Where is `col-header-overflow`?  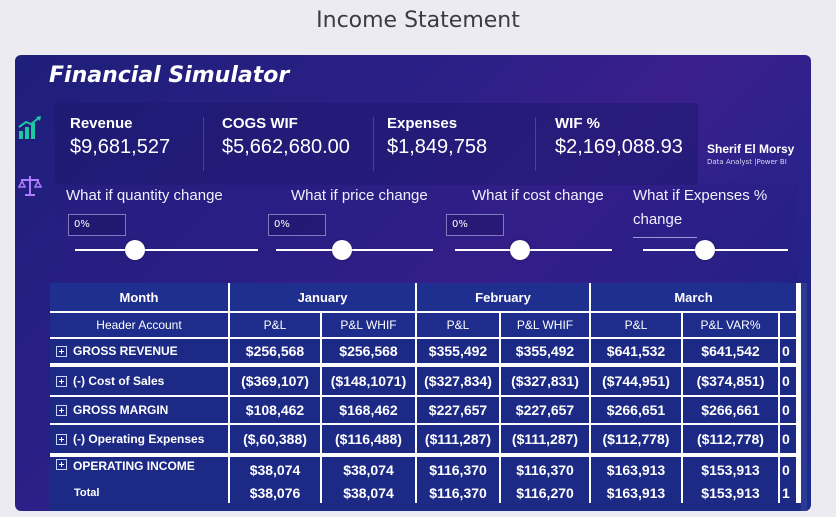 col-header-overflow is located at coordinates (788, 325).